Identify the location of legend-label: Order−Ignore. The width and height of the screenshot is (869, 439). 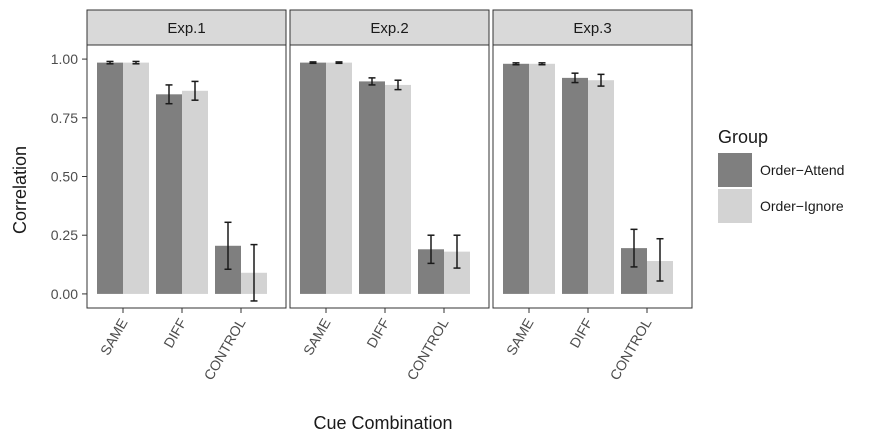
(802, 206).